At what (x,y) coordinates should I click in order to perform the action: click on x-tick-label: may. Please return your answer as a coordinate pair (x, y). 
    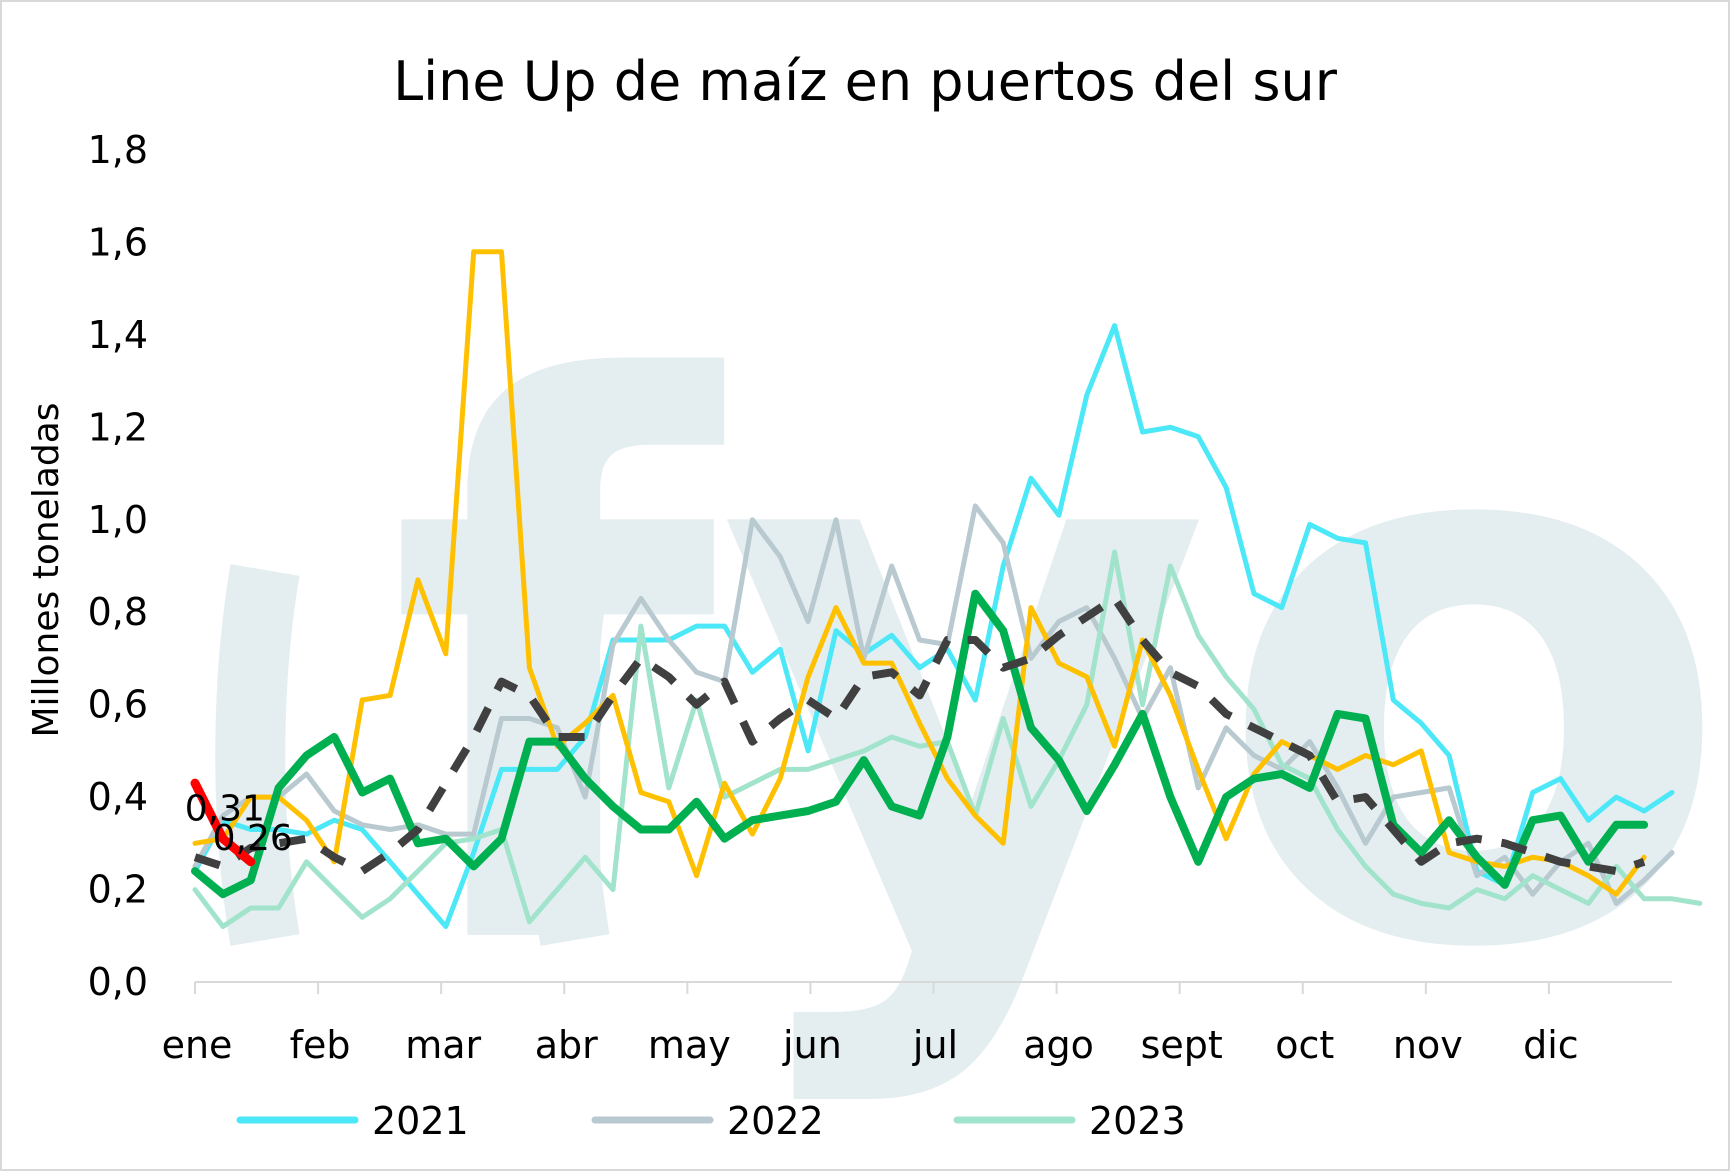
    Looking at the image, I should click on (689, 1045).